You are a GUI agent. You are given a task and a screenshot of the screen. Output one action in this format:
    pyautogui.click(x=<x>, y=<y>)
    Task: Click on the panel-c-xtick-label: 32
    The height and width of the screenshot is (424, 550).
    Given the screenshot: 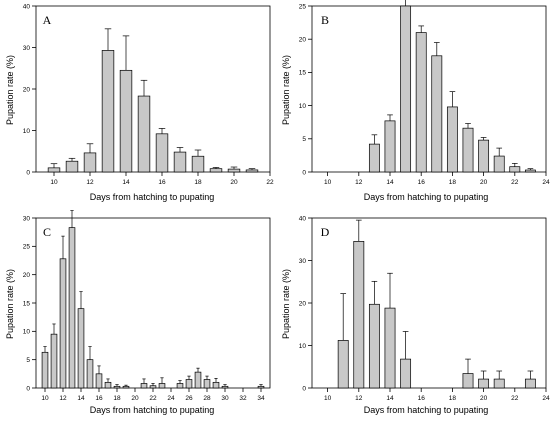 What is the action you would take?
    pyautogui.click(x=243, y=398)
    